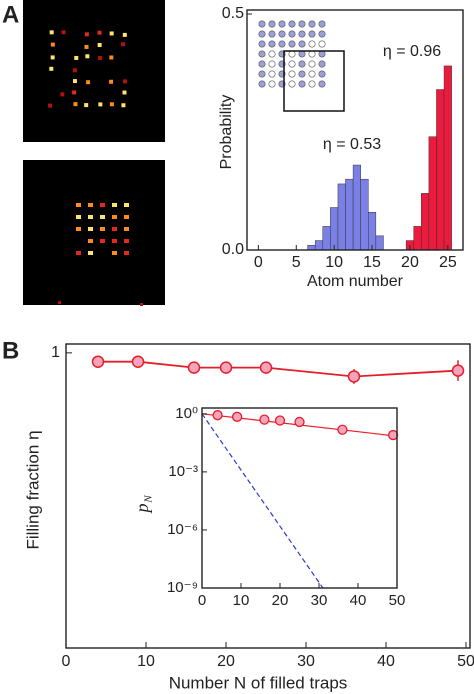 The height and width of the screenshot is (694, 474). What do you see at coordinates (233, 13) in the screenshot?
I see `y-tick-label: 0.5` at bounding box center [233, 13].